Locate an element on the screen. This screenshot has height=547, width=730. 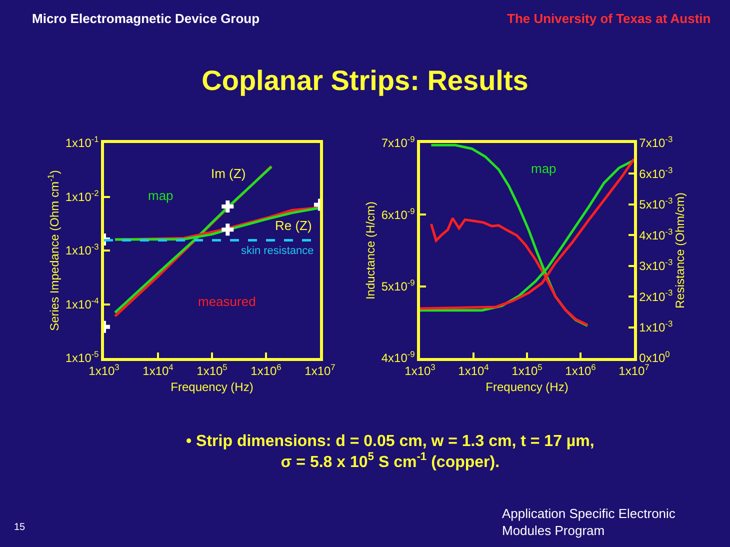
annotation: measured is located at coordinates (227, 301).